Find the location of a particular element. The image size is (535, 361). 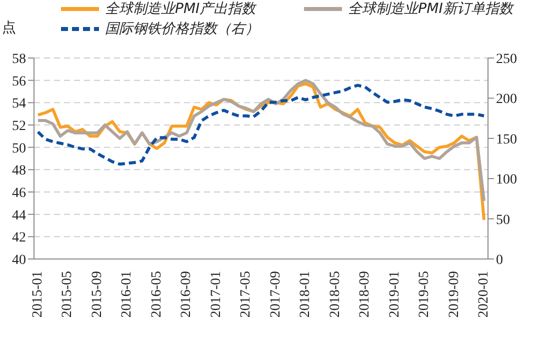

y2-tick-label: 50 is located at coordinates (503, 220).